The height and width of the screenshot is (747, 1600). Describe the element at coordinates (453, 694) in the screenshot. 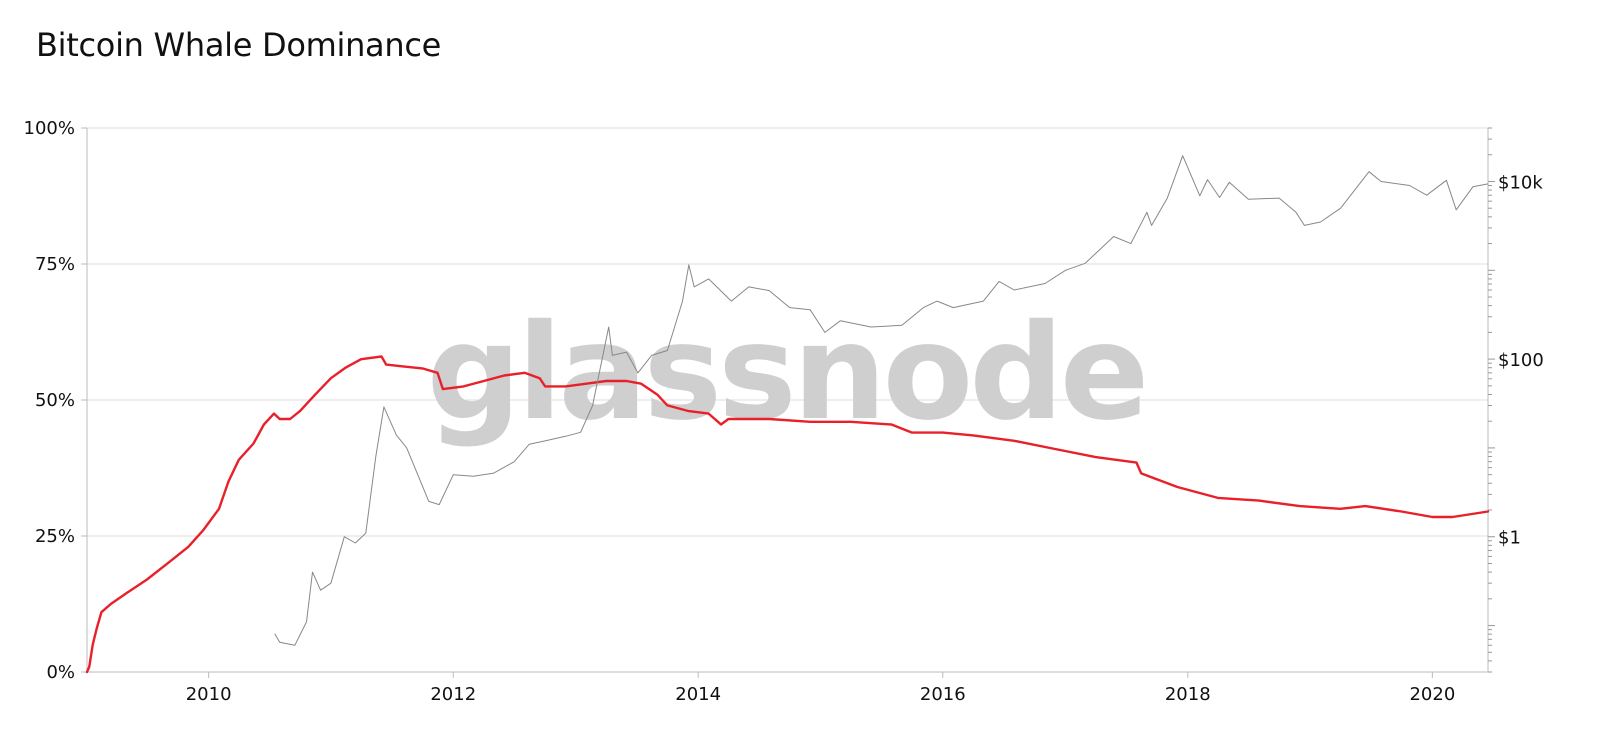

I see `x-tick-label: 2012` at that location.